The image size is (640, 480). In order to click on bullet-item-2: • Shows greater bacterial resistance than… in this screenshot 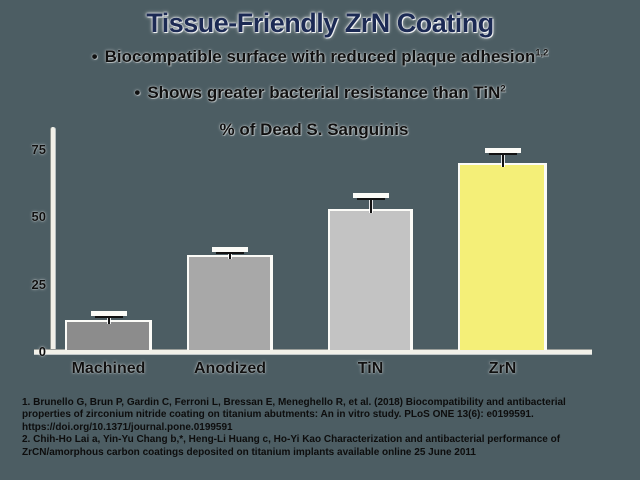, I will do `click(320, 93)`.